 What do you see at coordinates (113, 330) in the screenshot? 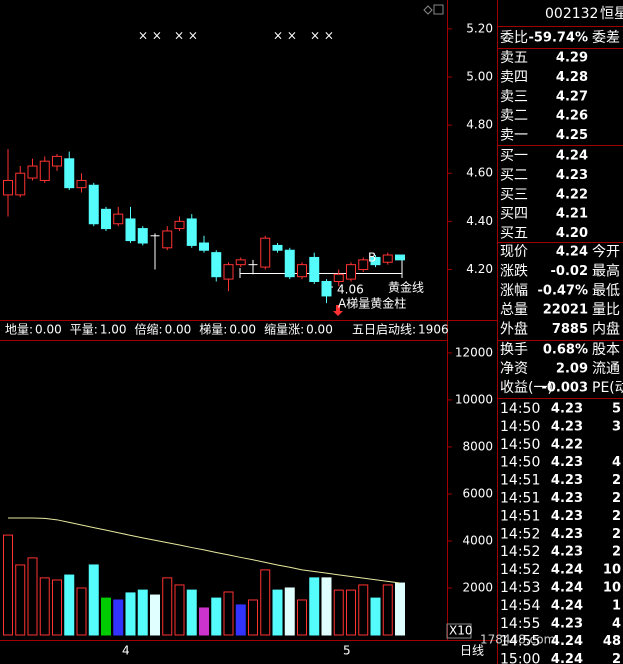
I see `indicator-value: 1.00` at bounding box center [113, 330].